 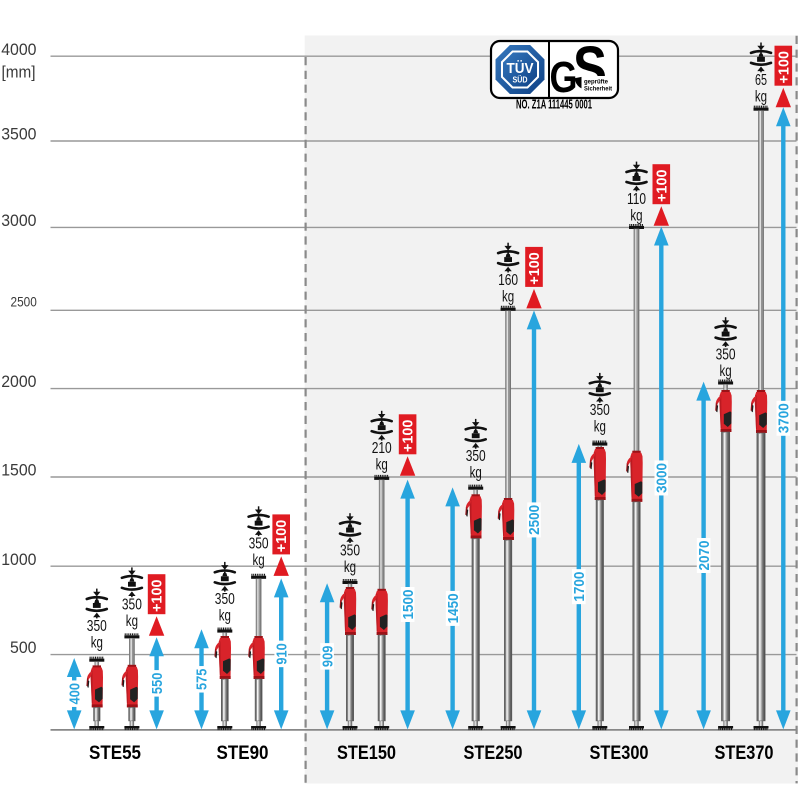 What do you see at coordinates (598, 89) in the screenshot?
I see `svg-text: Sicherheit` at bounding box center [598, 89].